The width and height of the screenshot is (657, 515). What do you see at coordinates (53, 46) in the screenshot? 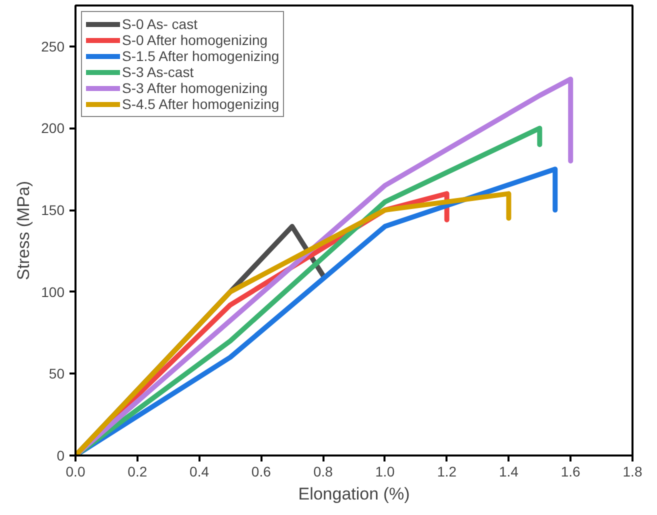
I see `y-tick-label: 250` at bounding box center [53, 46].